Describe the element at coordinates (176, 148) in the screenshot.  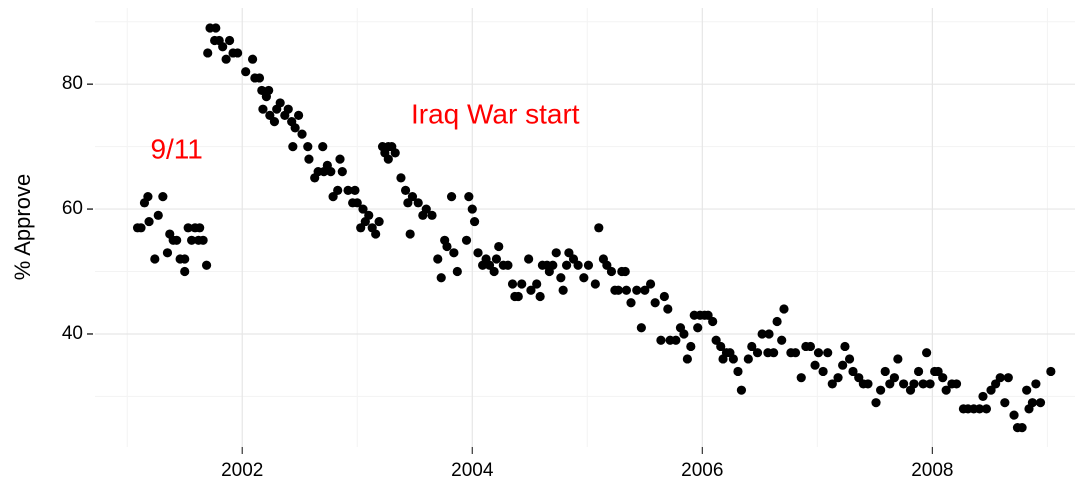
I see `annotation: 9/11` at that location.